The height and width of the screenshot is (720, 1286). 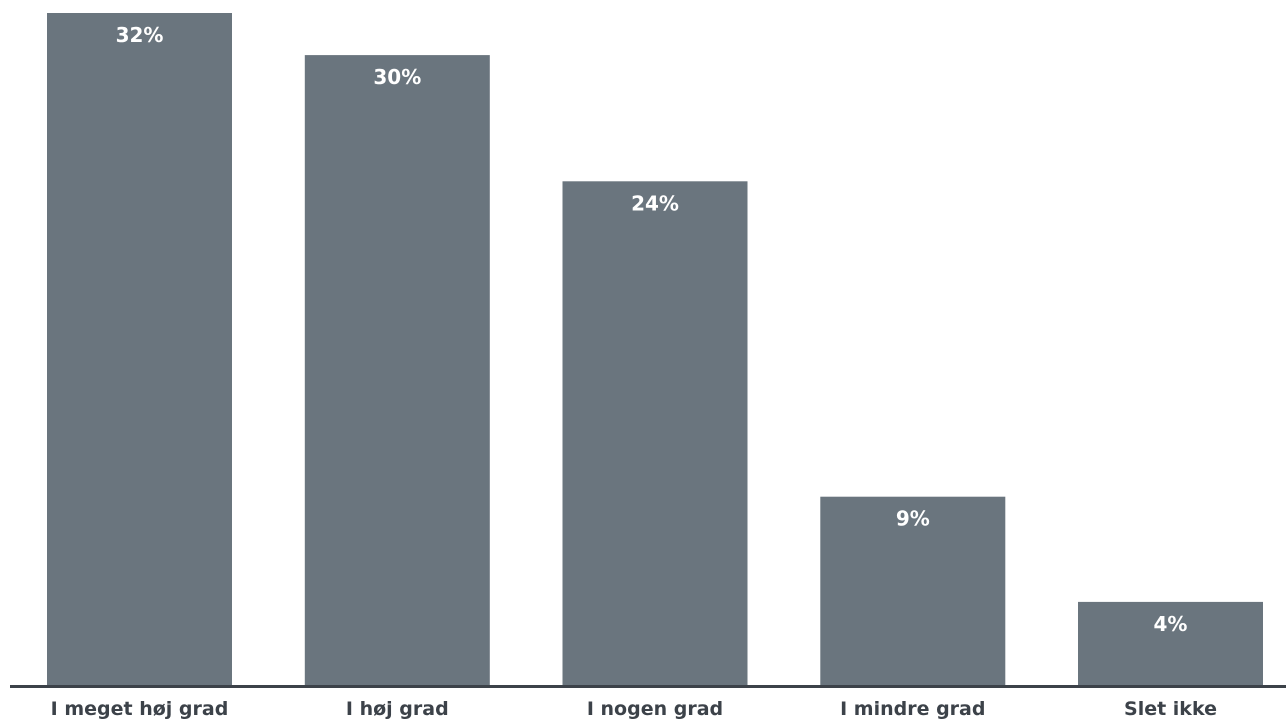 I want to click on value-label-5: 4%, so click(x=1171, y=624).